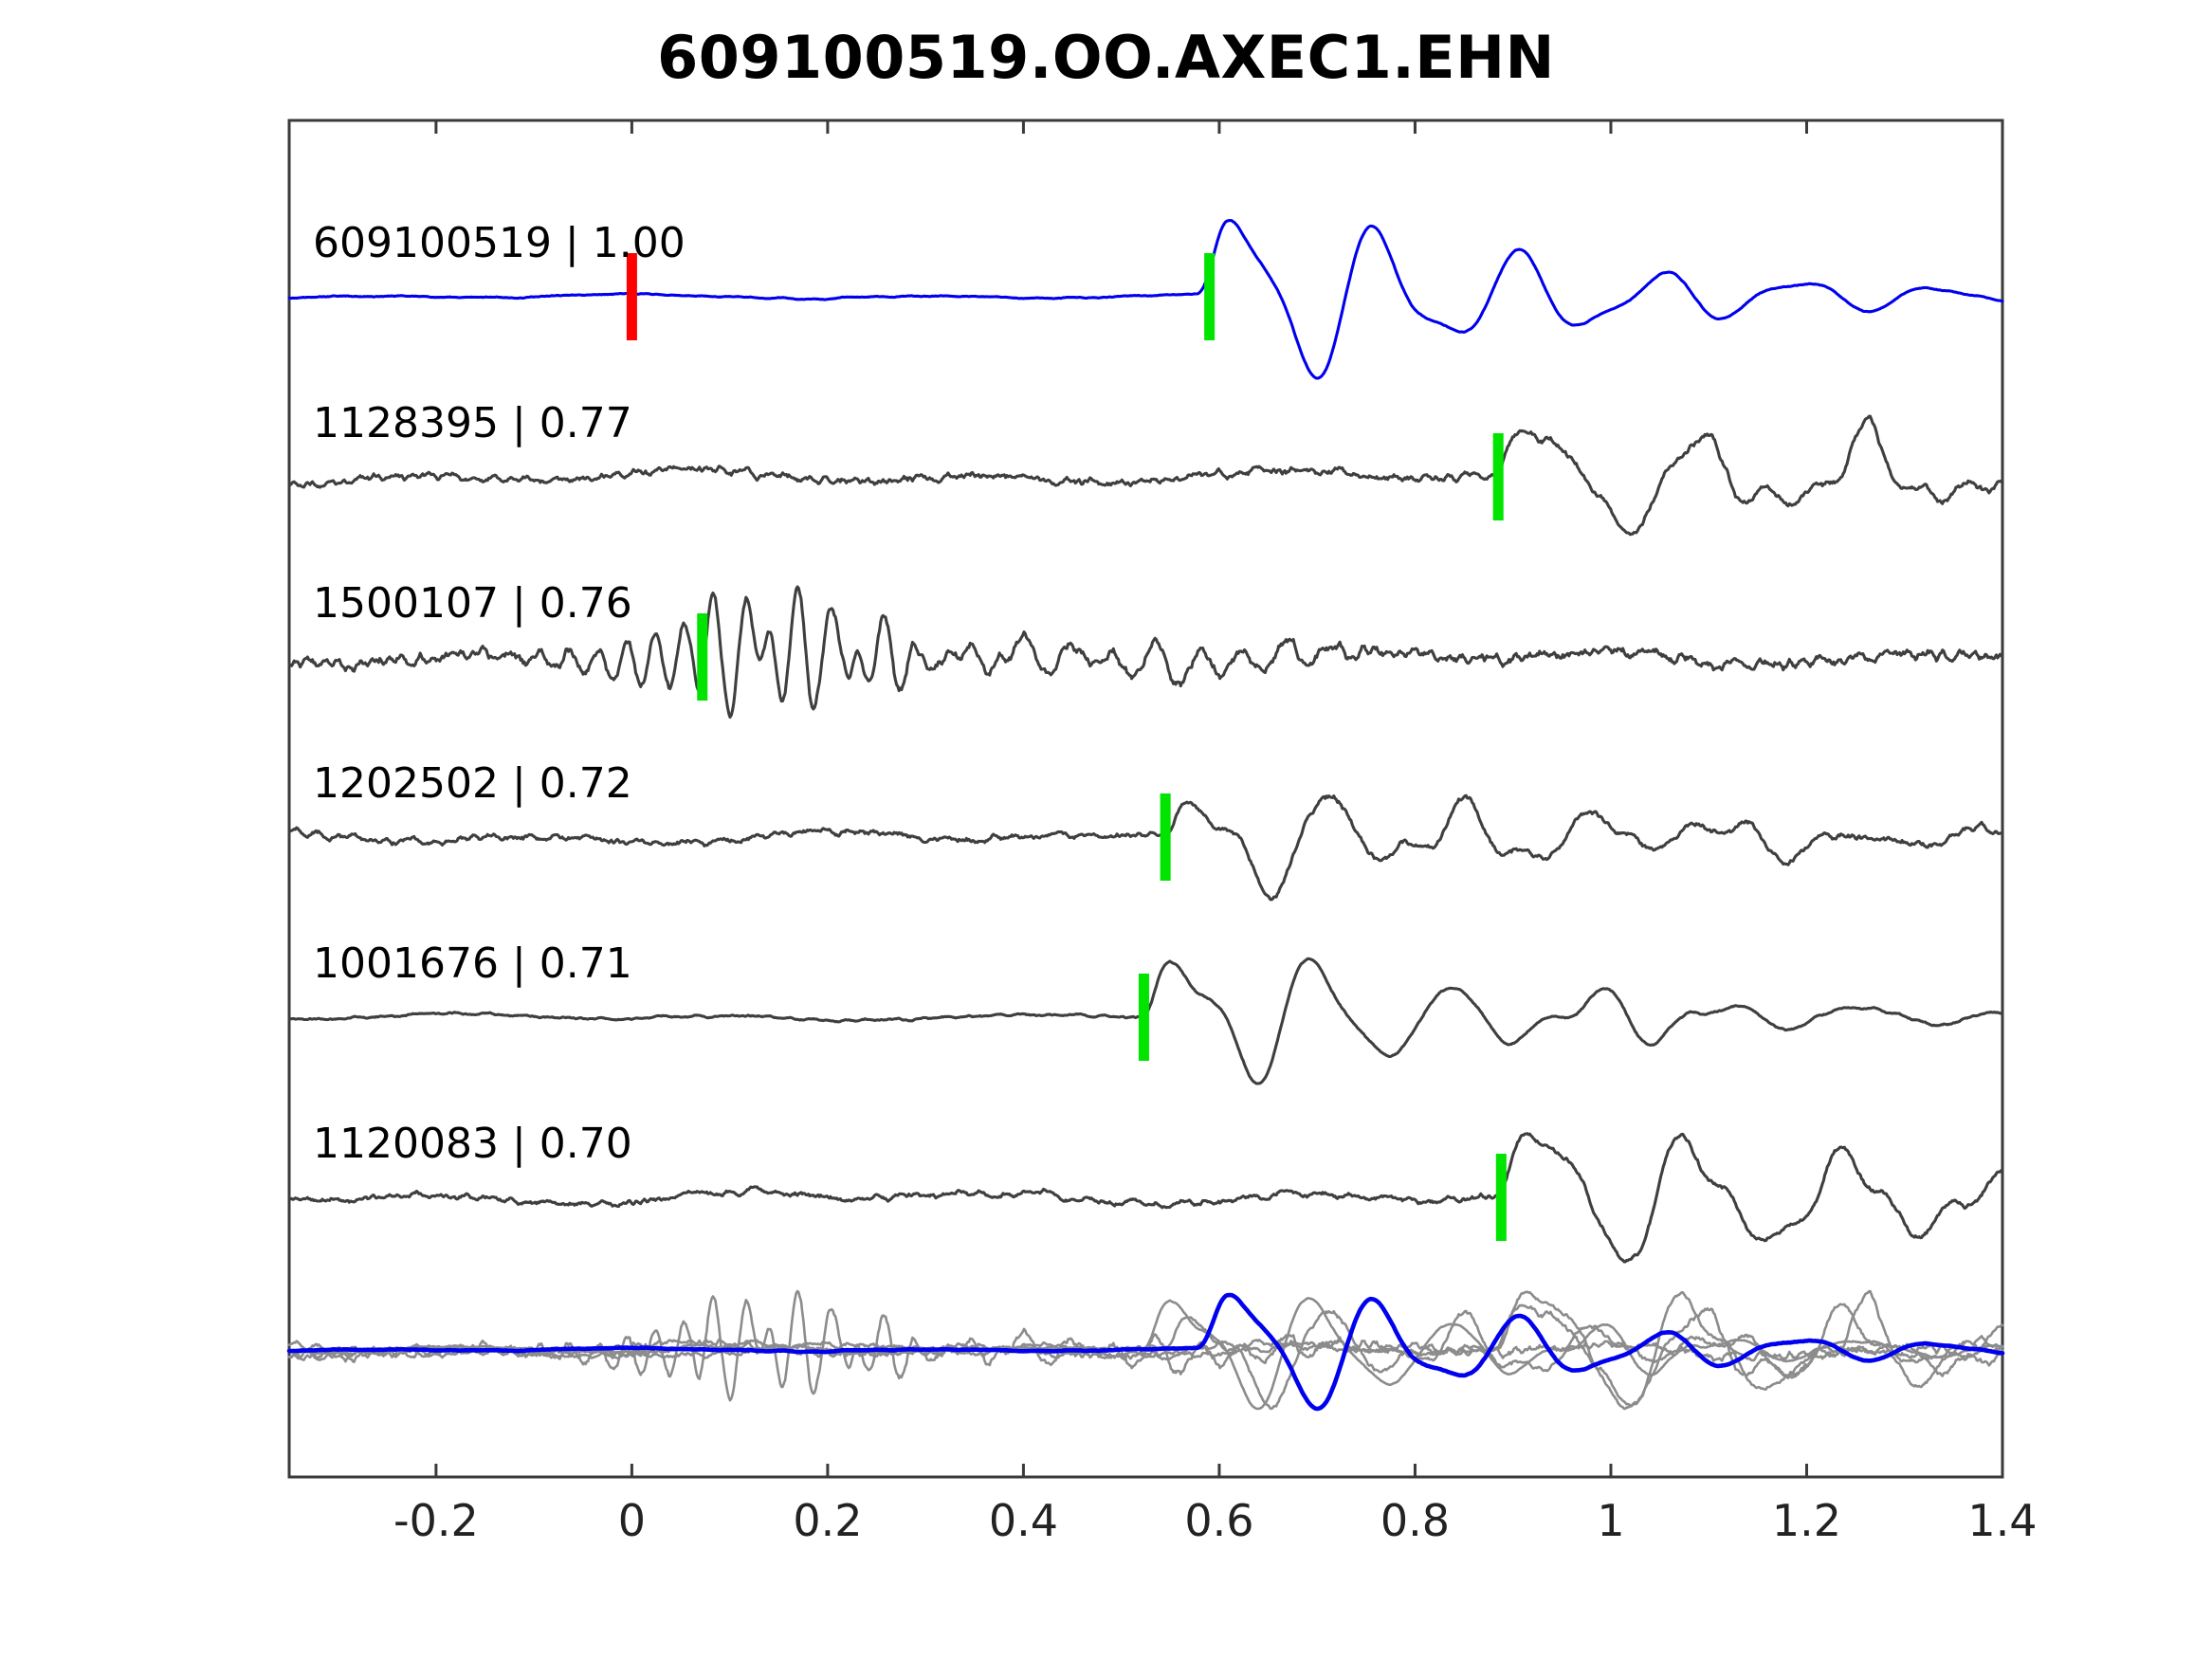 This screenshot has width=2212, height=1659. What do you see at coordinates (499, 243) in the screenshot?
I see `trace-label: 609100519 | 1.00` at bounding box center [499, 243].